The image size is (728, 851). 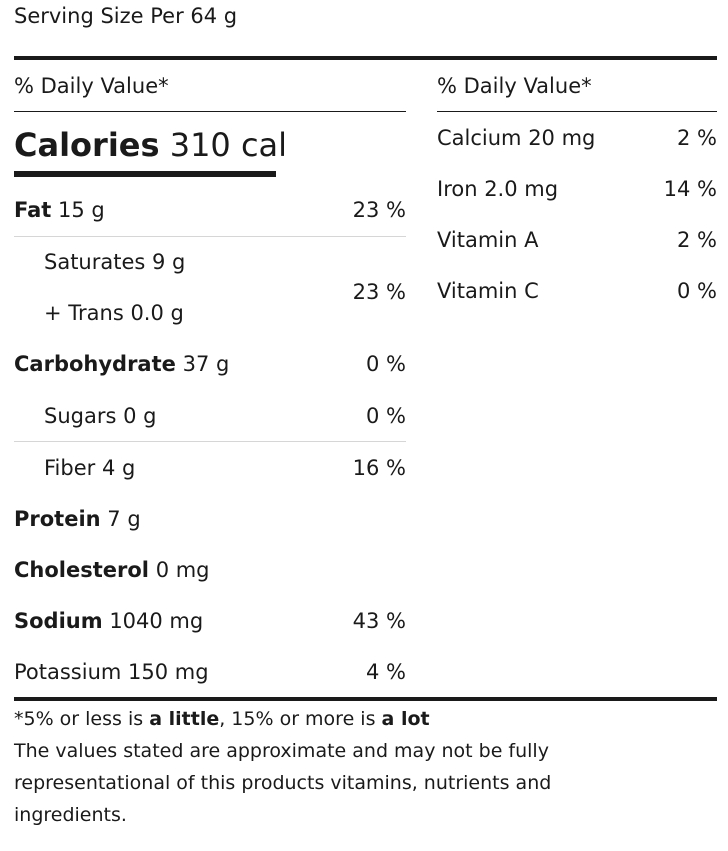 I want to click on vitamin-label: Vitamin C, so click(x=488, y=291).